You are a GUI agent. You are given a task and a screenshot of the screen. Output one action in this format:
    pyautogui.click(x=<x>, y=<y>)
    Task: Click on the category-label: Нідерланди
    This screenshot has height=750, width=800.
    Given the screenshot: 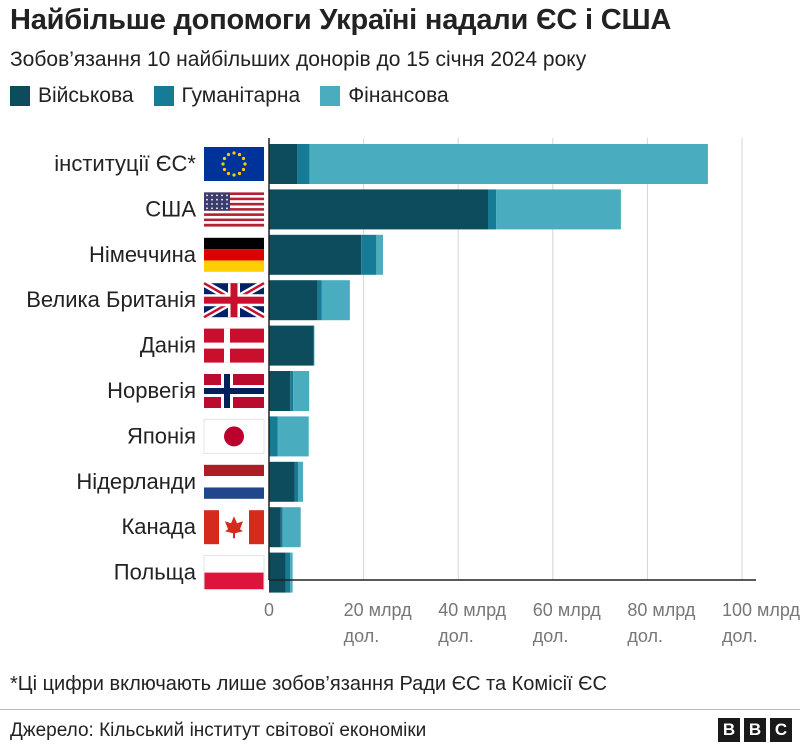 What is the action you would take?
    pyautogui.click(x=136, y=481)
    